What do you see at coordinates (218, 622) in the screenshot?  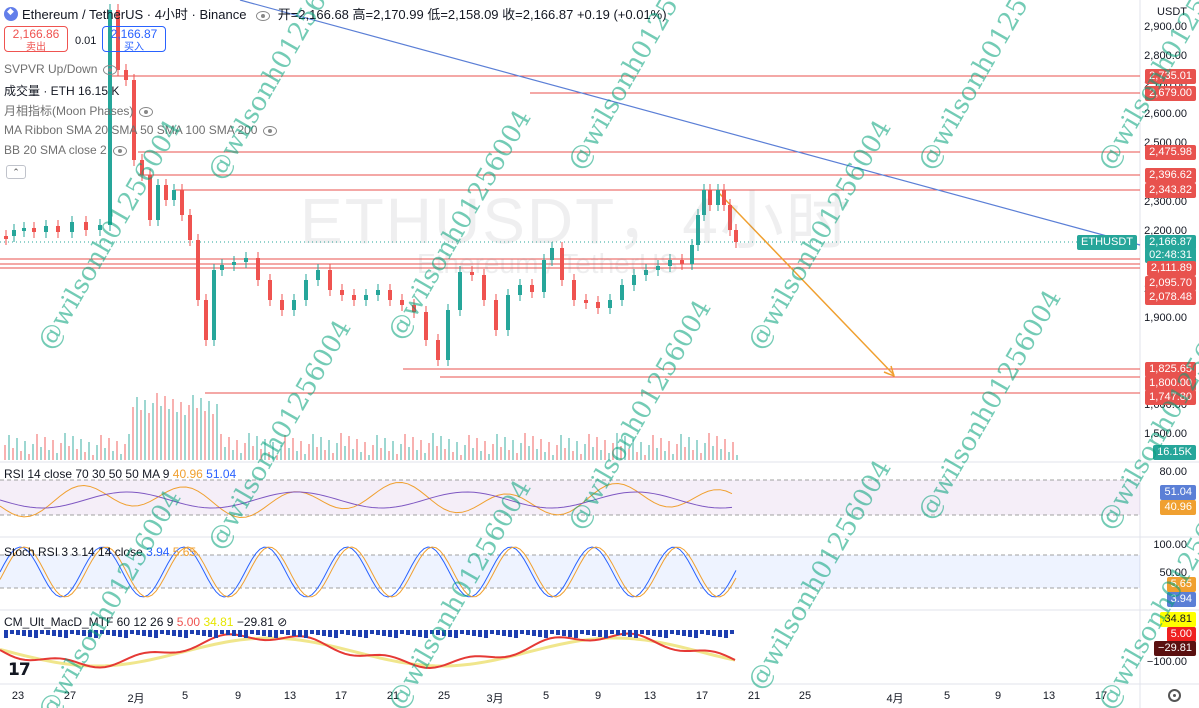 I see `macd-value-2: 34.81` at bounding box center [218, 622].